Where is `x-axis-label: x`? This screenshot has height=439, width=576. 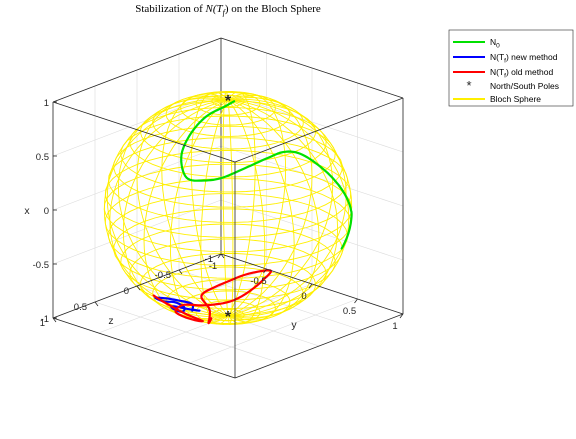 x-axis-label: x is located at coordinates (27, 211).